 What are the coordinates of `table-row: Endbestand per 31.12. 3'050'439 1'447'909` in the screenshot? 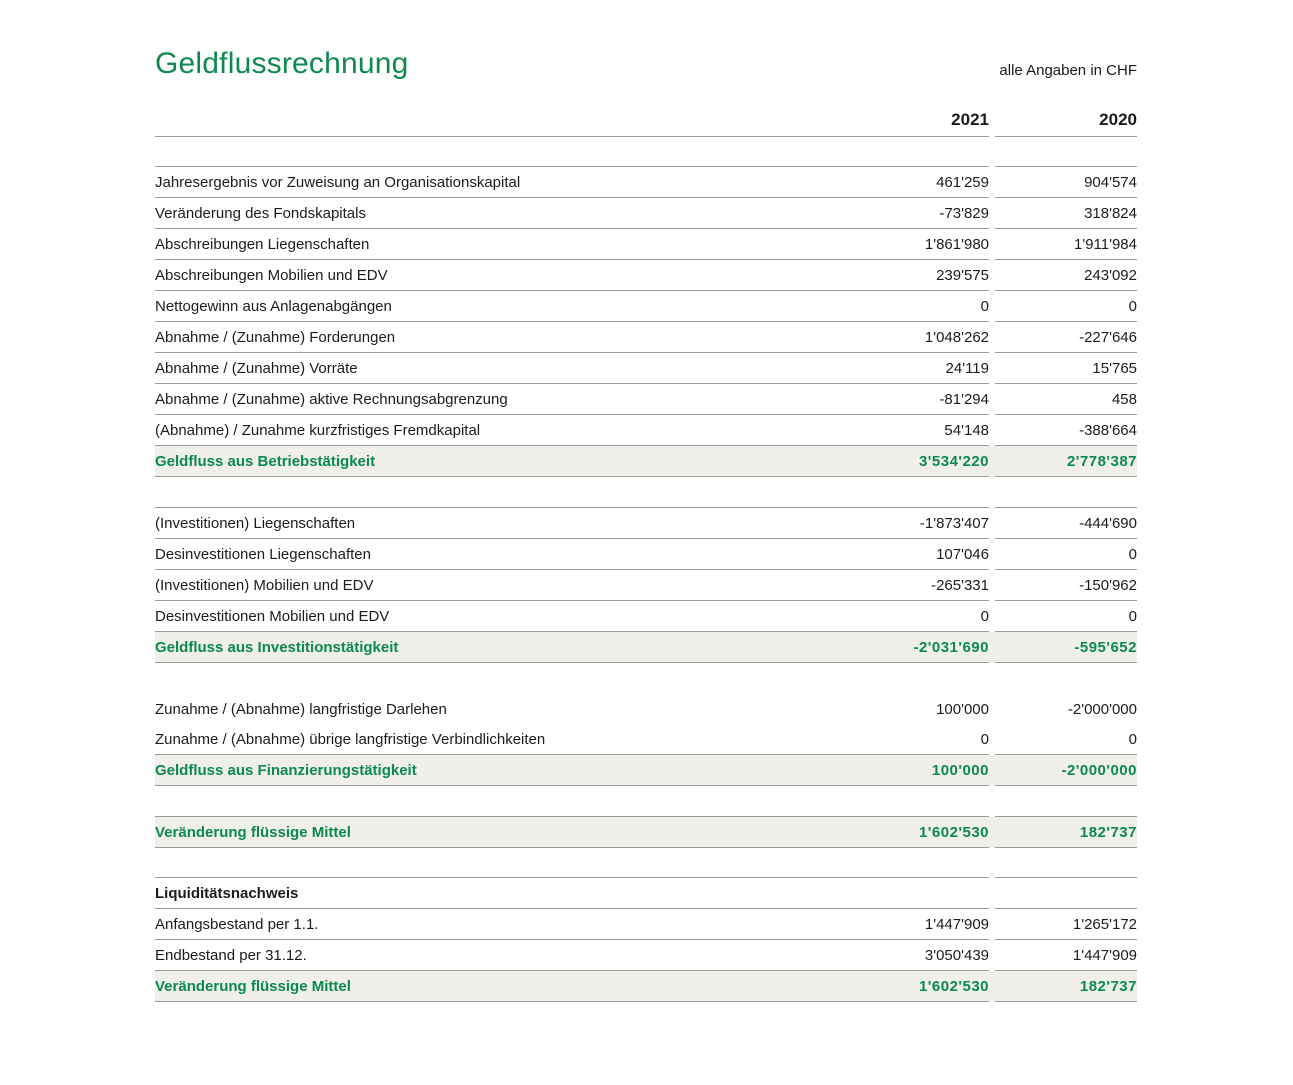 It's located at (646, 955).